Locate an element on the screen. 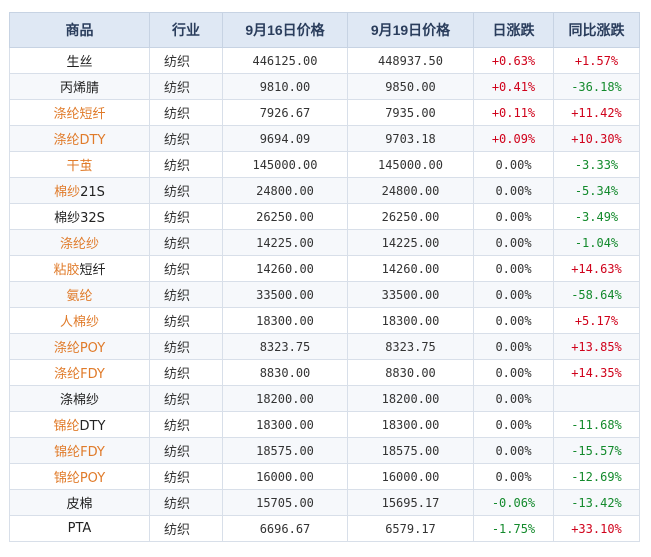 Image resolution: width=651 pixels, height=557 pixels. commodity-link: 涤纶POY is located at coordinates (79, 348).